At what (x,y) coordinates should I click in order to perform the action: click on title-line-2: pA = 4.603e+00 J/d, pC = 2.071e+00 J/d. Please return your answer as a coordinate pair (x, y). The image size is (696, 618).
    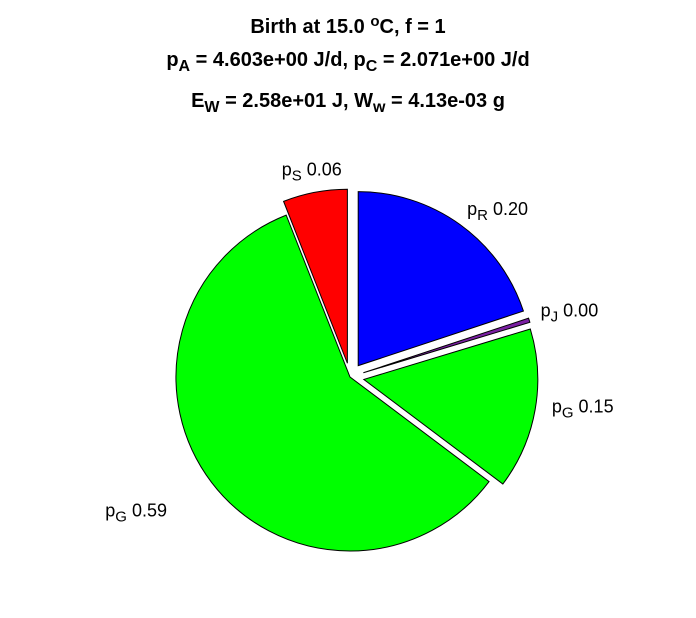
    Looking at the image, I should click on (347, 62).